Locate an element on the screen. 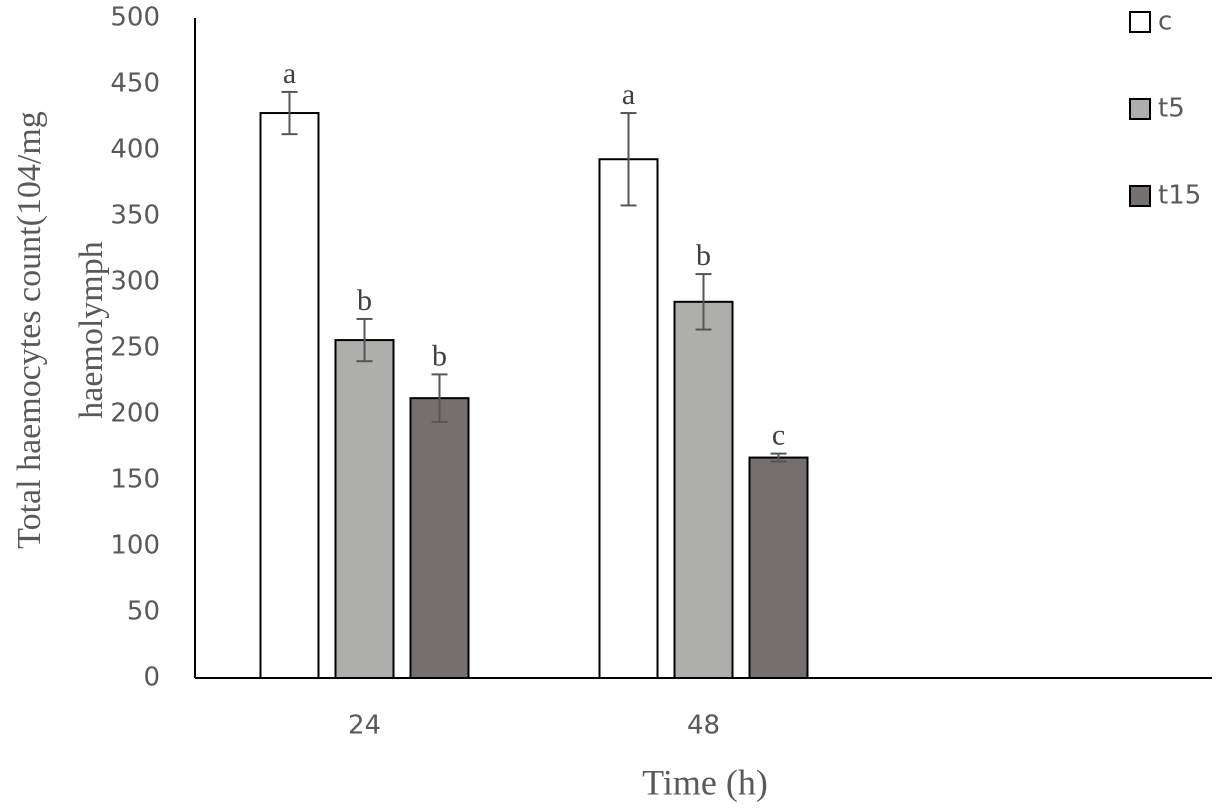 The height and width of the screenshot is (812, 1222). y-tick-label: 450 is located at coordinates (135, 84).